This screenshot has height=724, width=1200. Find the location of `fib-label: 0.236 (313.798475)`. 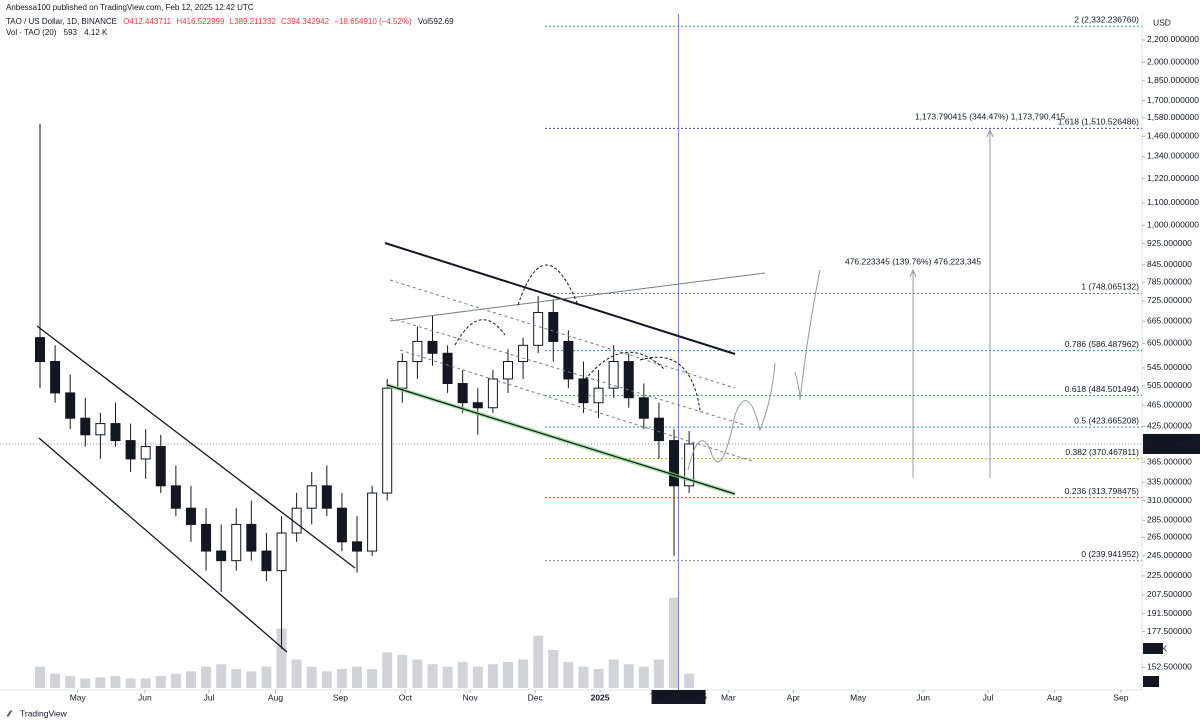

fib-label: 0.236 (313.798475) is located at coordinates (1102, 491).